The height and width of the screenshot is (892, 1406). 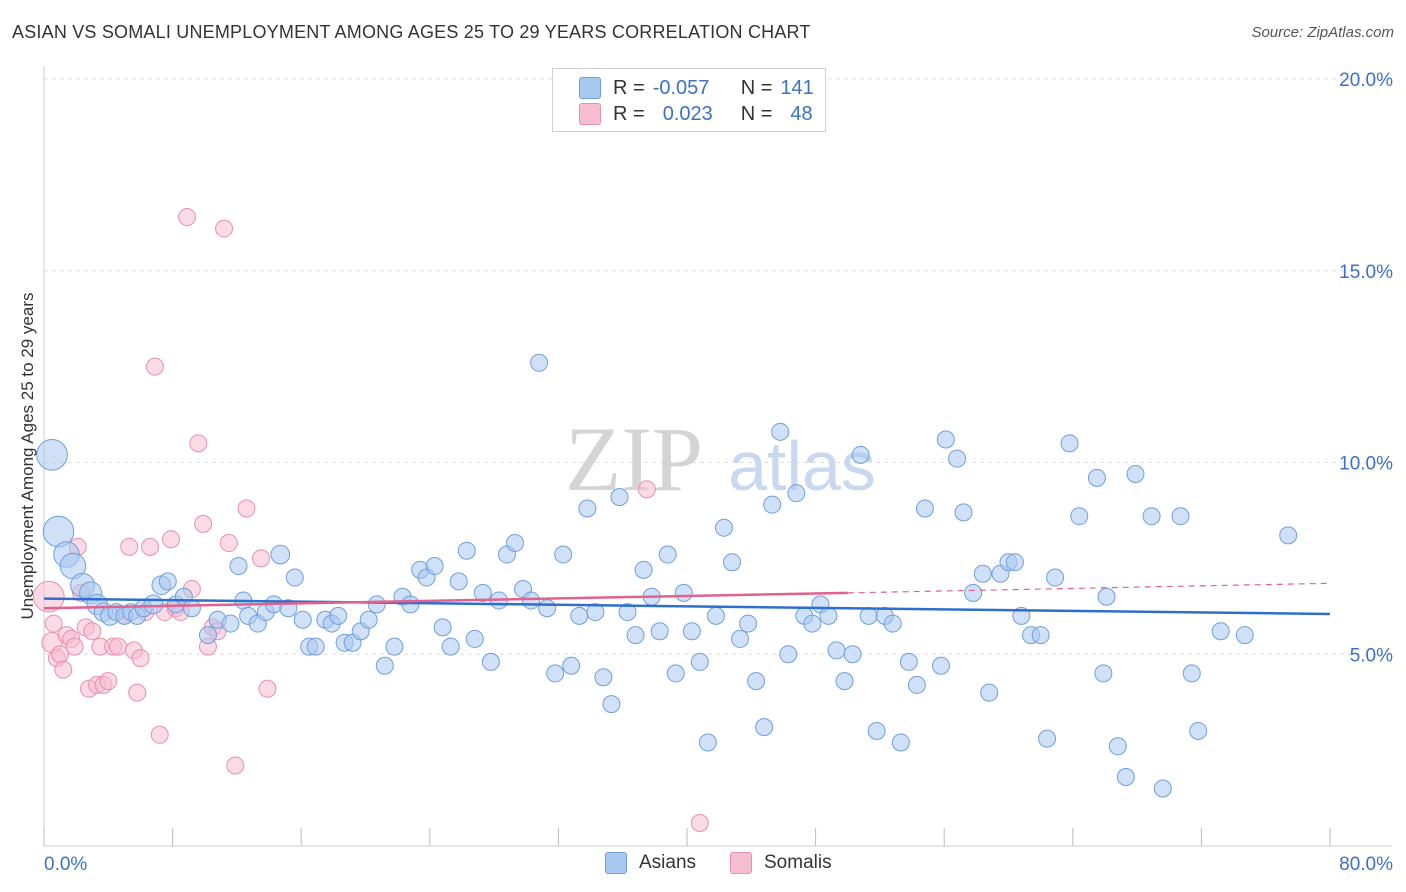 What do you see at coordinates (668, 862) in the screenshot?
I see `asians-legend-label: Asians` at bounding box center [668, 862].